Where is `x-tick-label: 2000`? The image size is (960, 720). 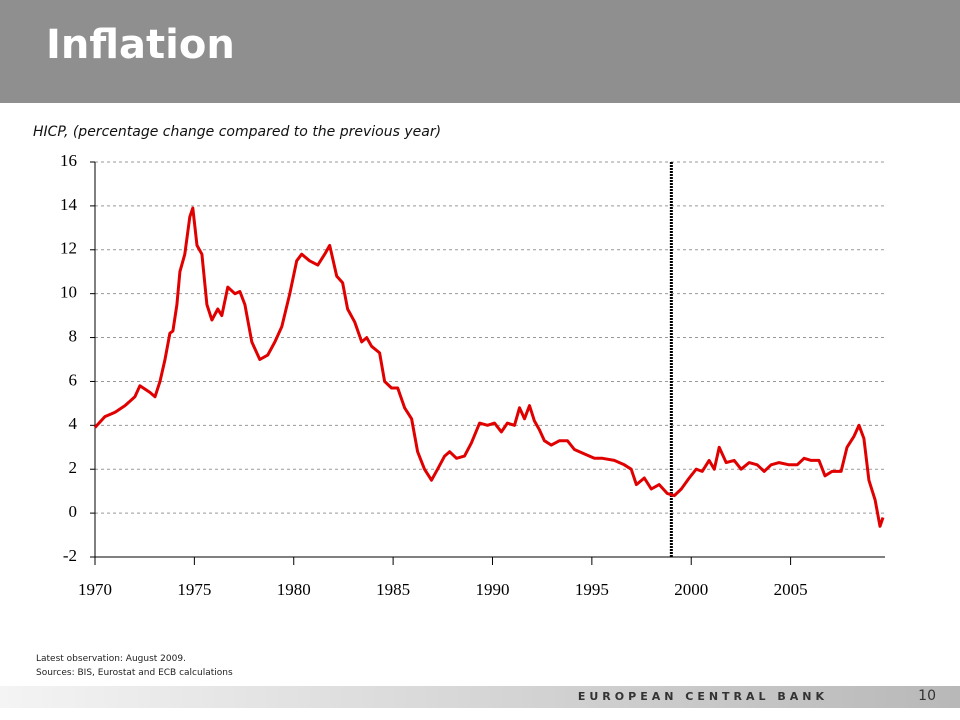 x-tick-label: 2000 is located at coordinates (691, 589).